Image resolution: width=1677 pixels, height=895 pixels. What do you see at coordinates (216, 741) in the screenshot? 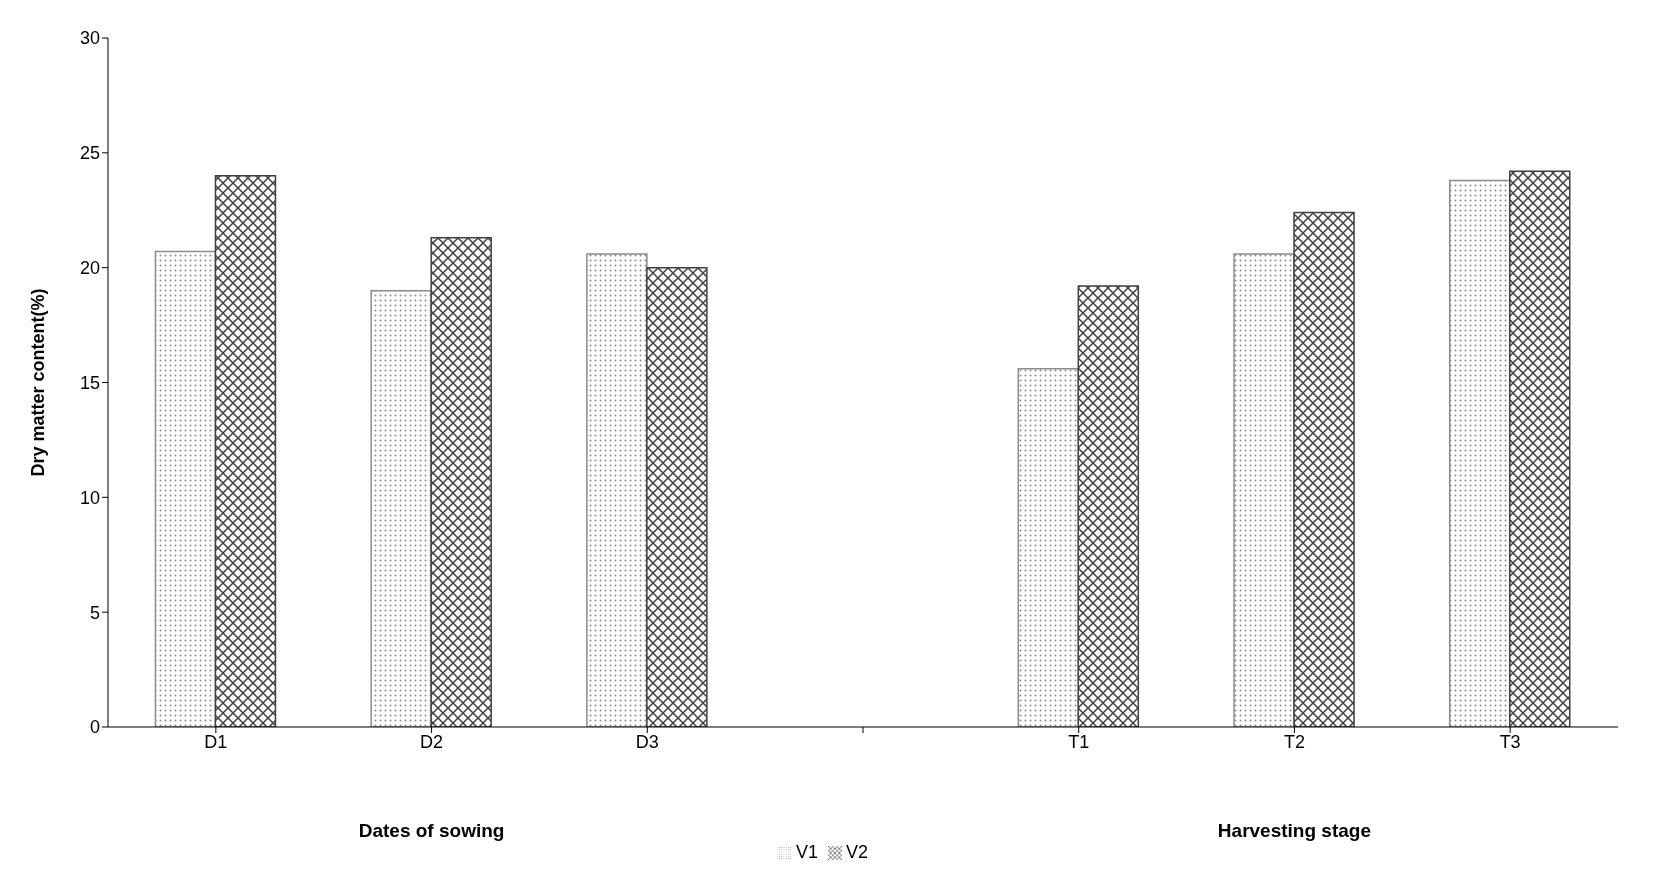
I see `x-tick-label: D1` at bounding box center [216, 741].